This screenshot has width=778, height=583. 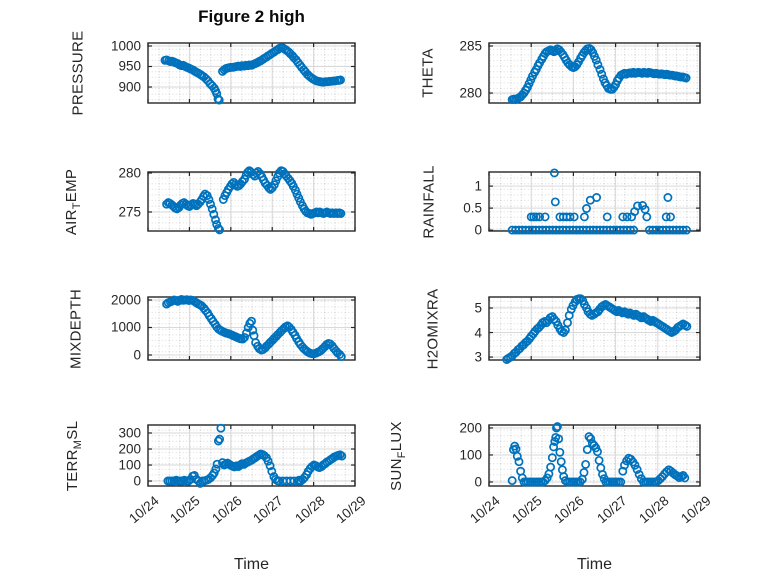 What do you see at coordinates (433, 328) in the screenshot?
I see `y-axis-label: H2OMIXRA` at bounding box center [433, 328].